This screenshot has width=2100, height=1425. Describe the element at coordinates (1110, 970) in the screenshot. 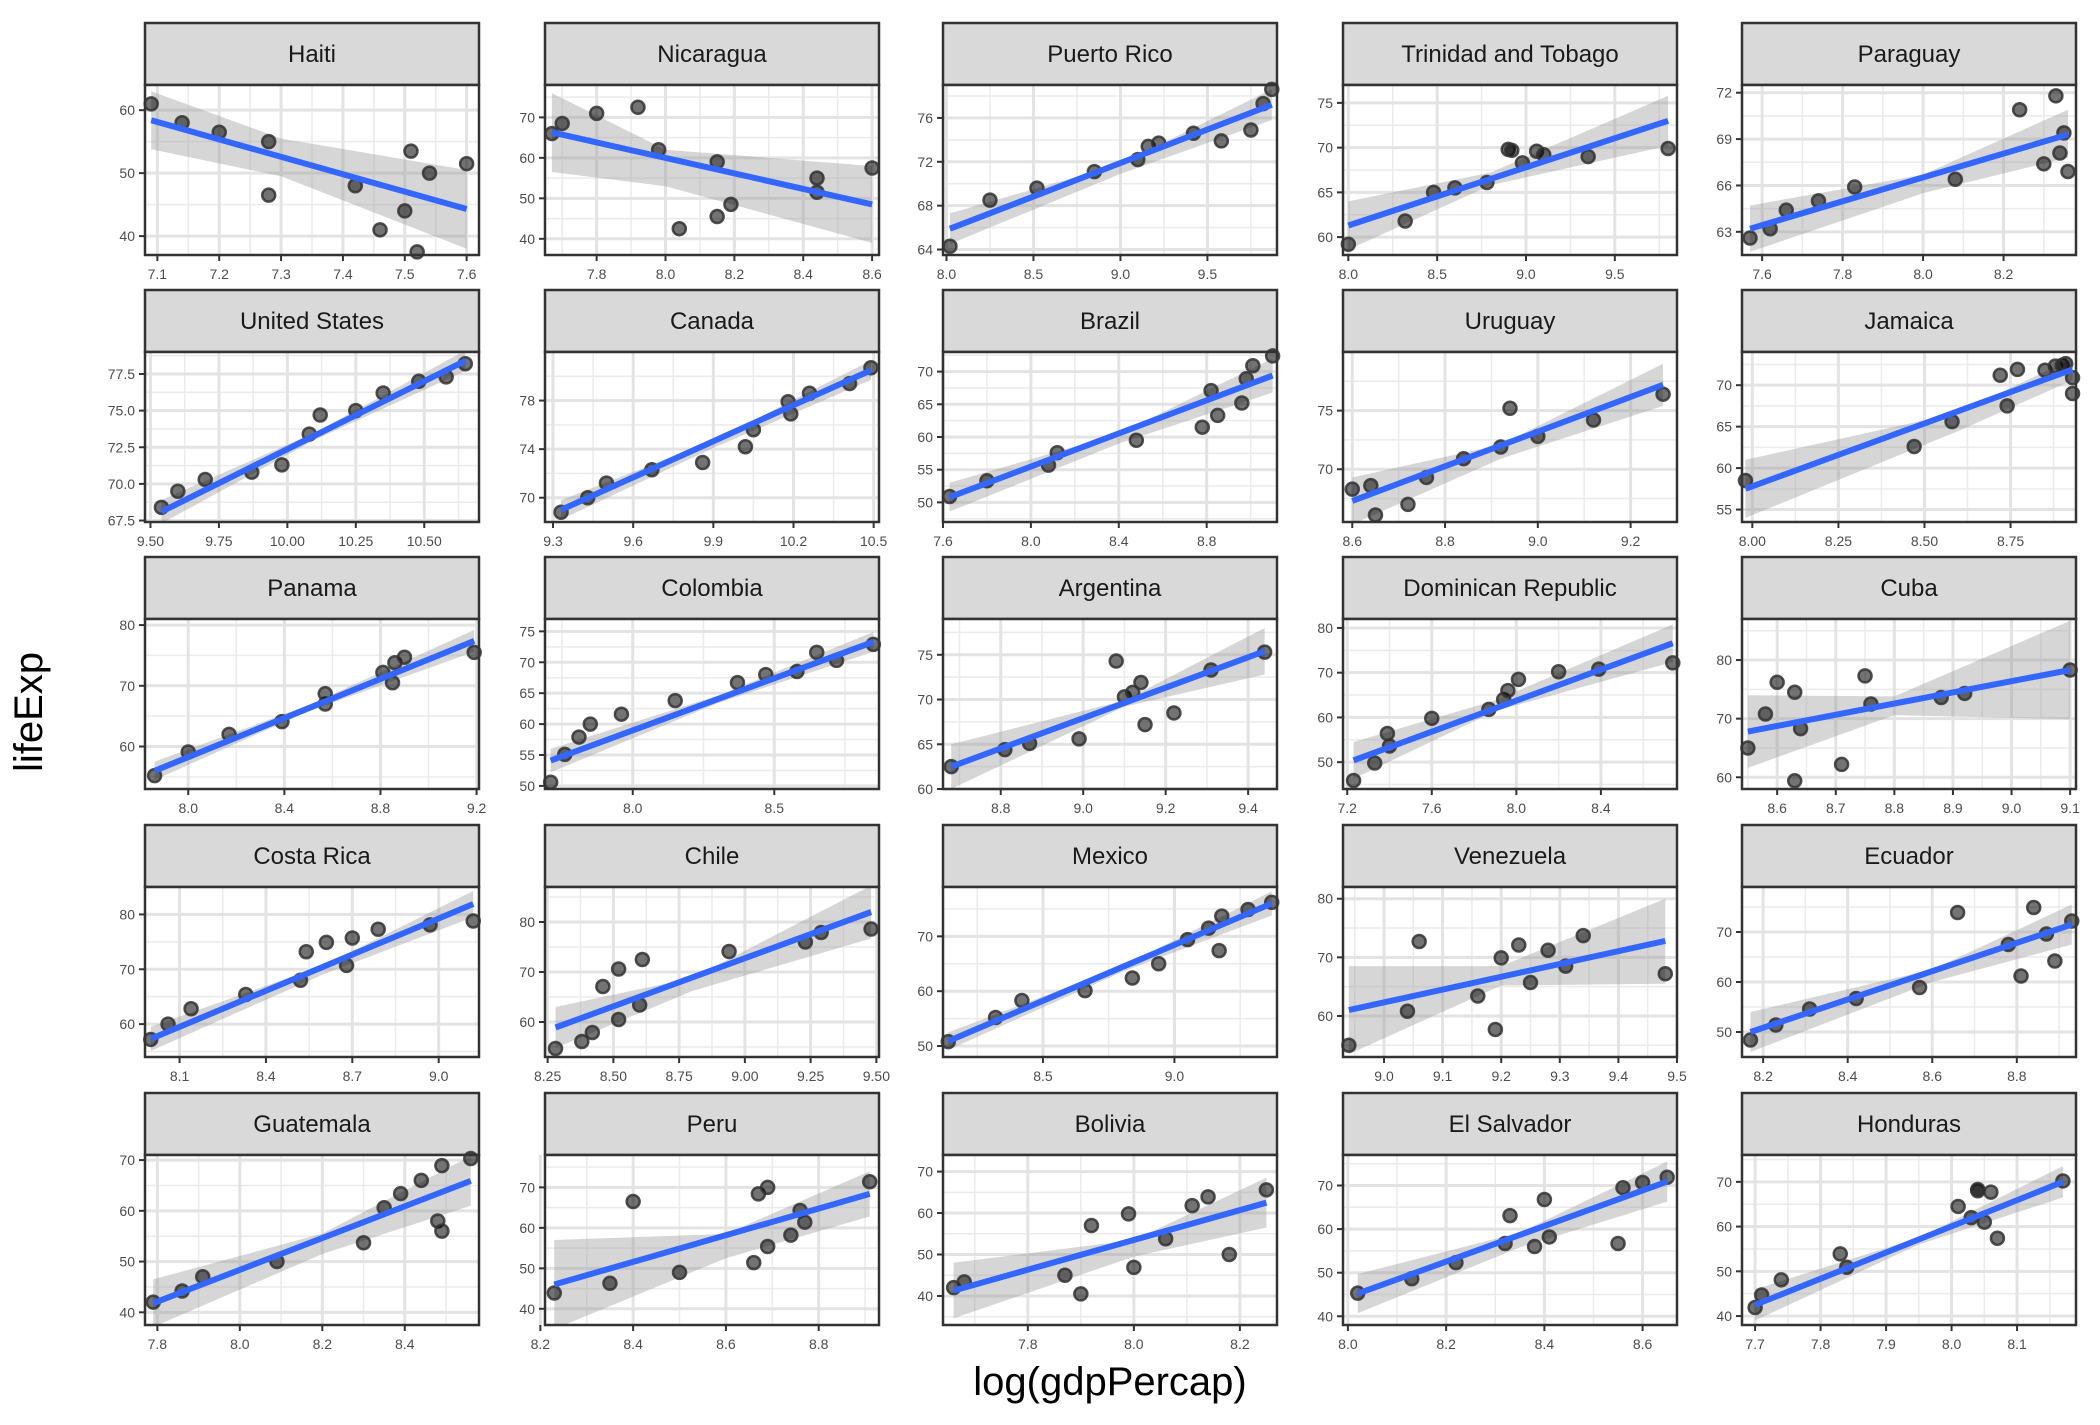

I see `confidence-band` at that location.